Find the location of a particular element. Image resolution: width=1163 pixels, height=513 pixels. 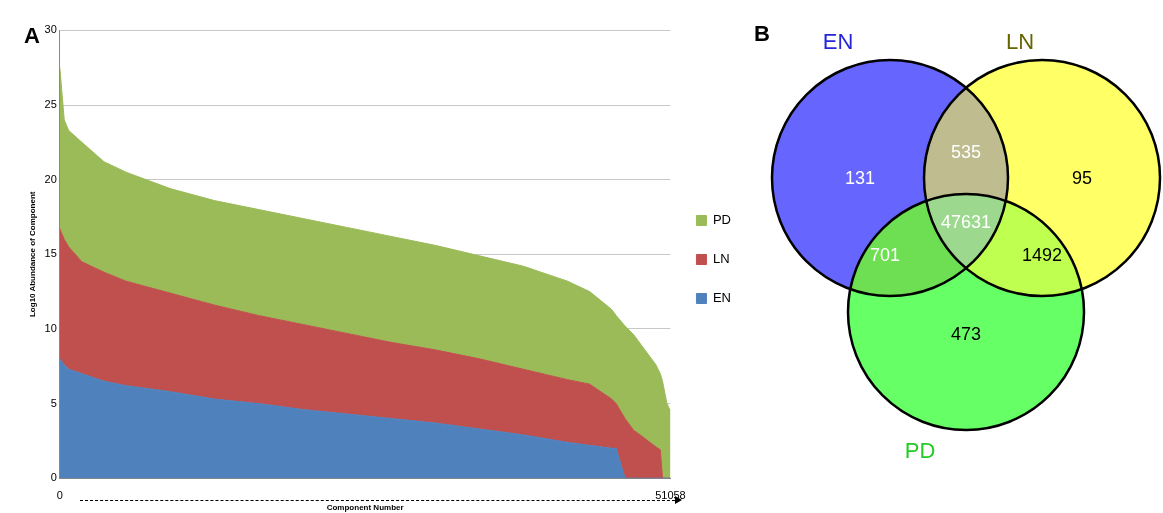

text: 47631 is located at coordinates (966, 222).